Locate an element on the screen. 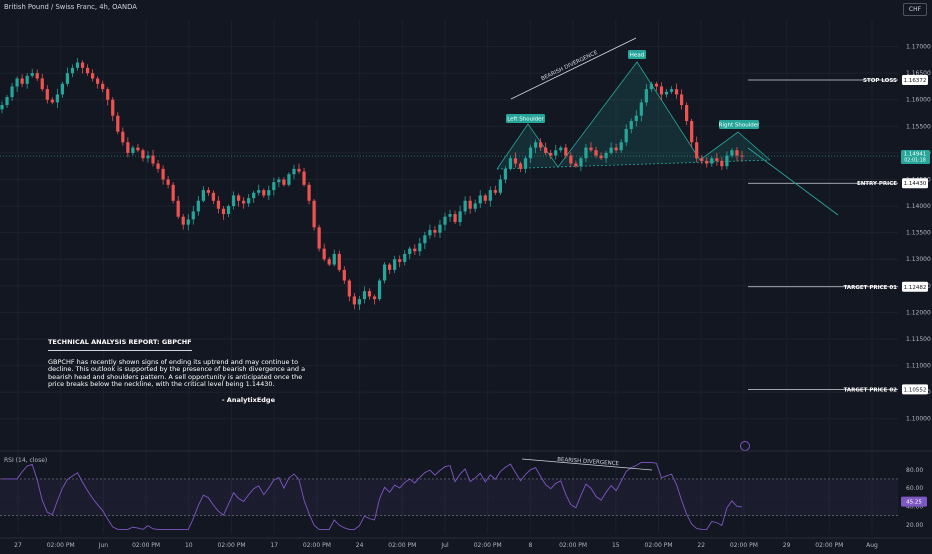  level-tag-value-1: 1.14430 is located at coordinates (915, 184).